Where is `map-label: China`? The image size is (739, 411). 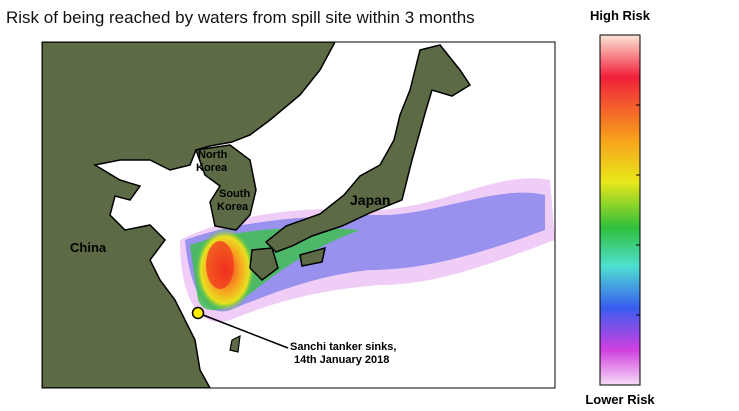
map-label: China is located at coordinates (88, 247).